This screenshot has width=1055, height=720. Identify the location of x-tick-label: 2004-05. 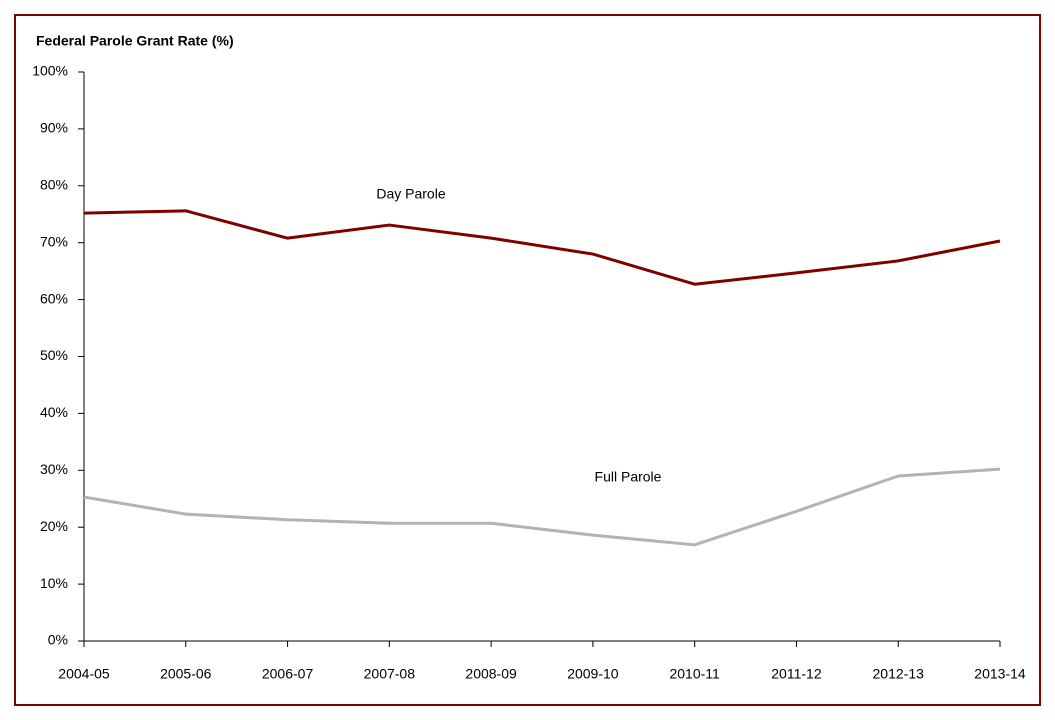
(84, 674).